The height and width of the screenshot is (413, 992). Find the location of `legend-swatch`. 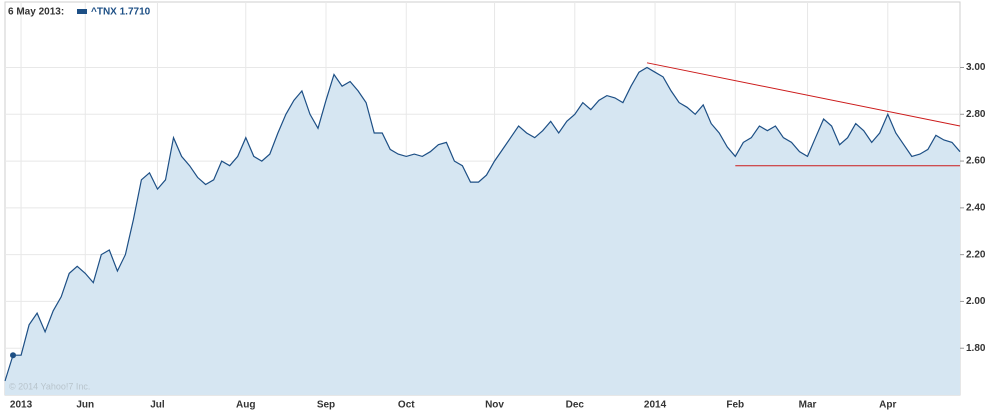

legend-swatch is located at coordinates (82, 11).